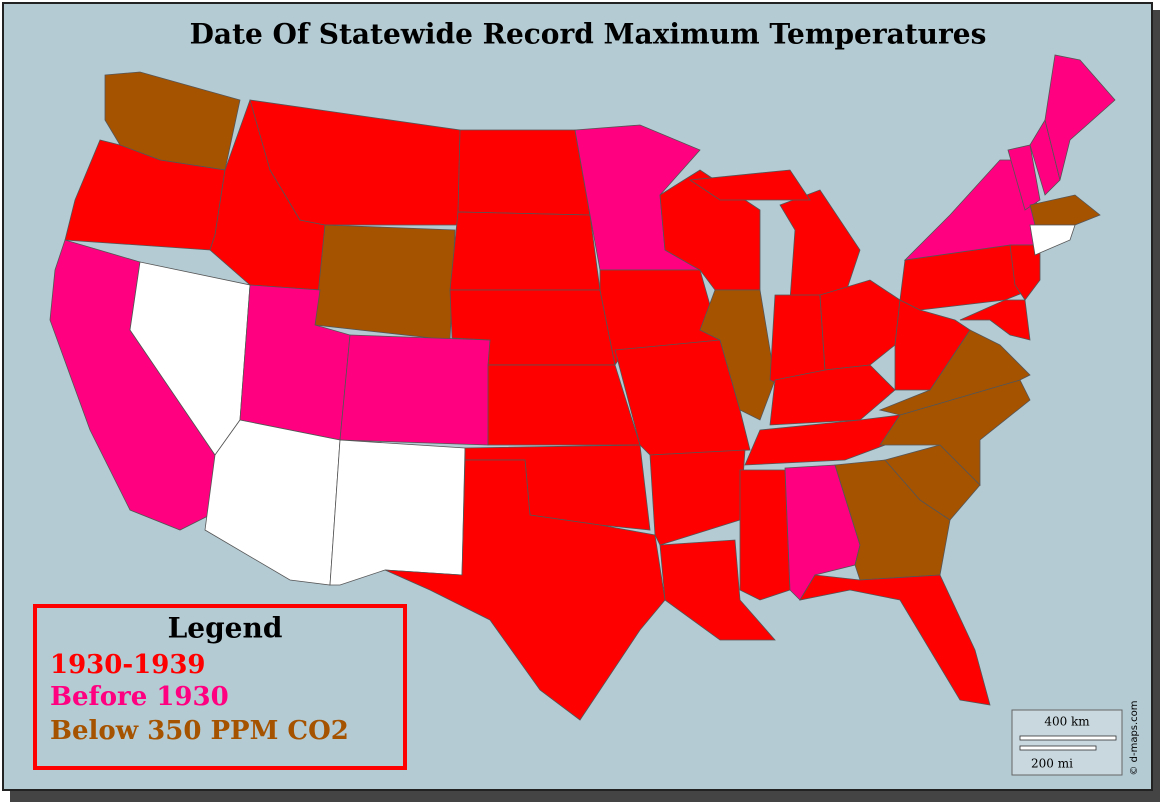 The width and height of the screenshot is (1162, 808). I want to click on scale-box, so click(1067, 742).